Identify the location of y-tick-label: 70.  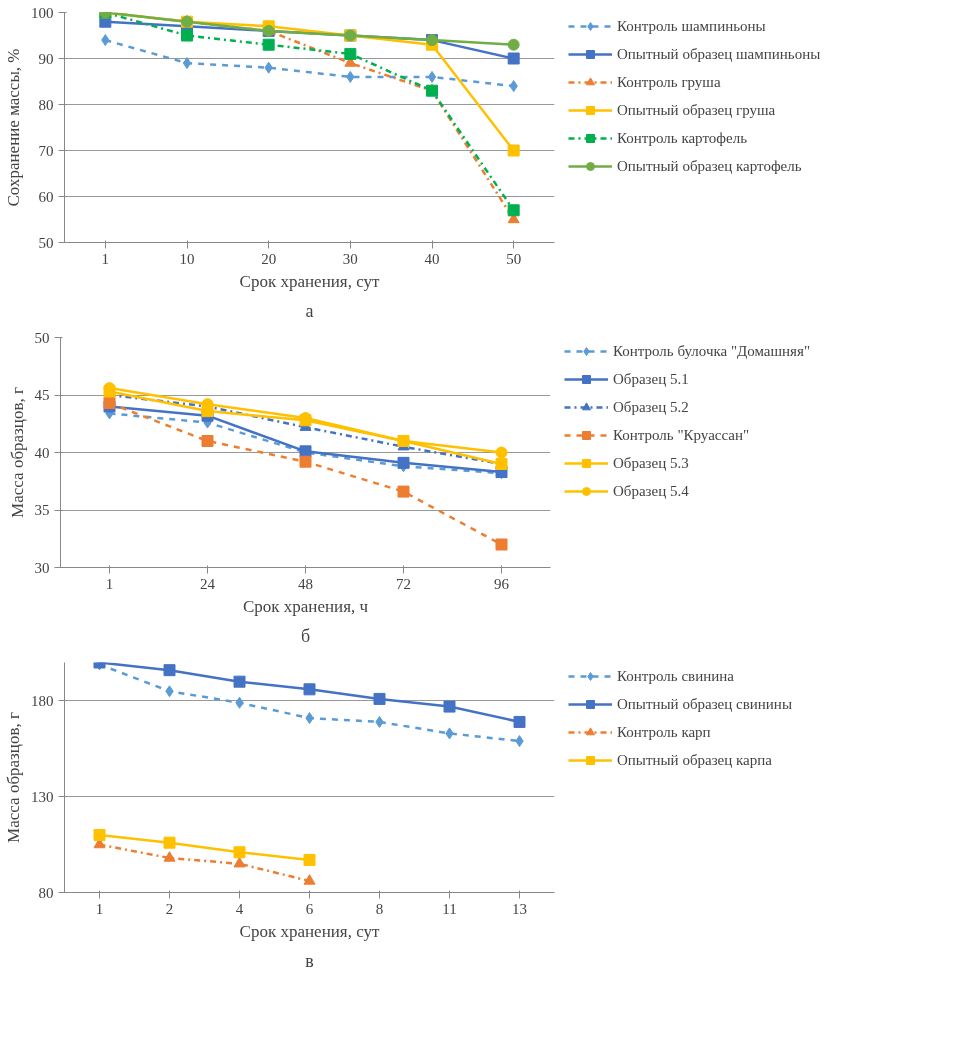
(46, 150).